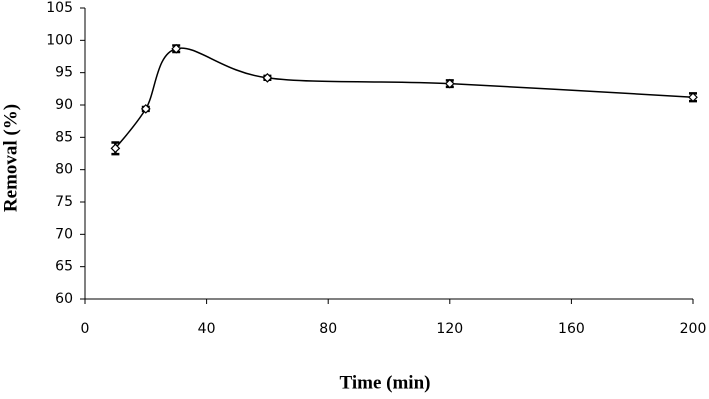 This screenshot has width=709, height=399. What do you see at coordinates (207, 329) in the screenshot?
I see `x-tick-label: 40` at bounding box center [207, 329].